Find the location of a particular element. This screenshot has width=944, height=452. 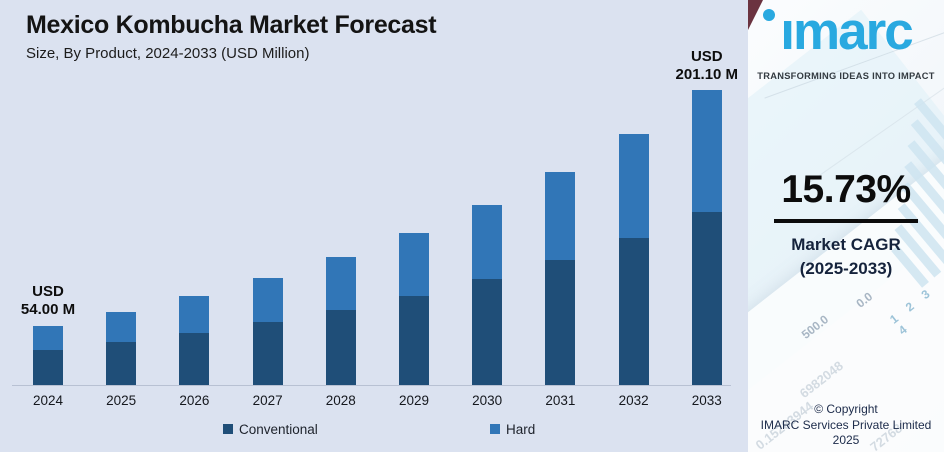

stacked-bar-2032 is located at coordinates (633, 259).